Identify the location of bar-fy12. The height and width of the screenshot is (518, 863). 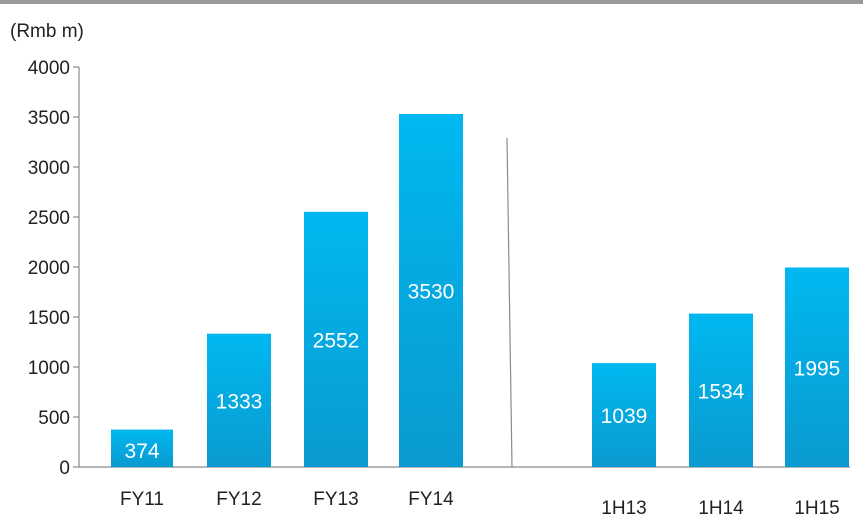
(239, 400).